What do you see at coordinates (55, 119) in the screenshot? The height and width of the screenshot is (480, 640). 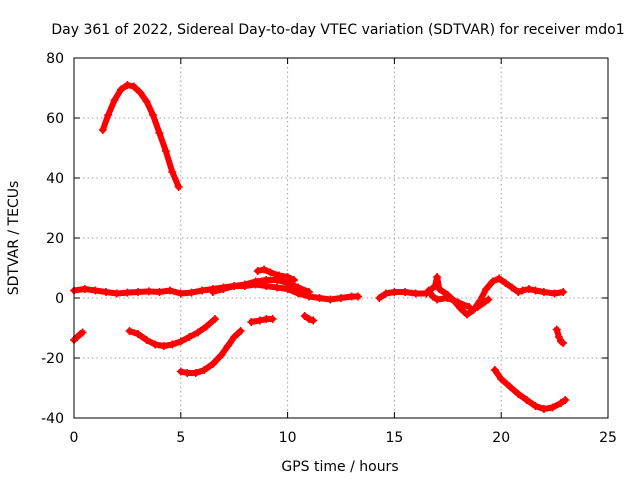 I see `y-tick-label: 60` at bounding box center [55, 119].